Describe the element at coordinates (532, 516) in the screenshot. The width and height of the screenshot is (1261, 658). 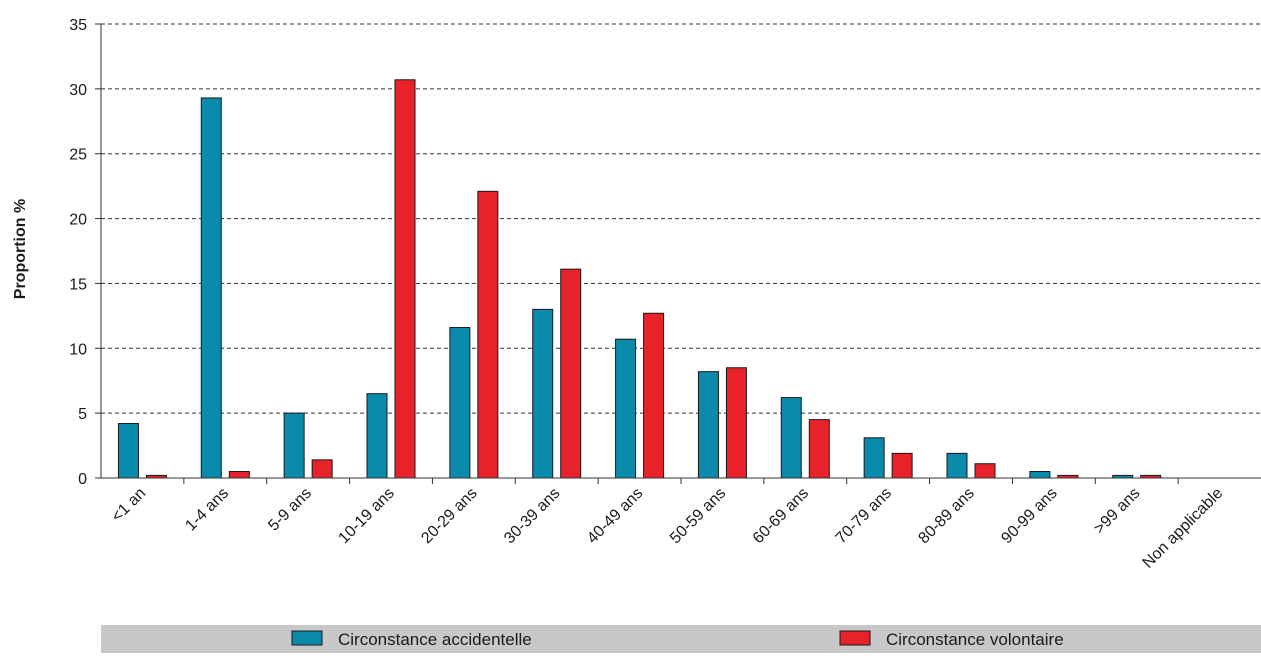
I see `x-tick-label: 30-39 ans` at that location.